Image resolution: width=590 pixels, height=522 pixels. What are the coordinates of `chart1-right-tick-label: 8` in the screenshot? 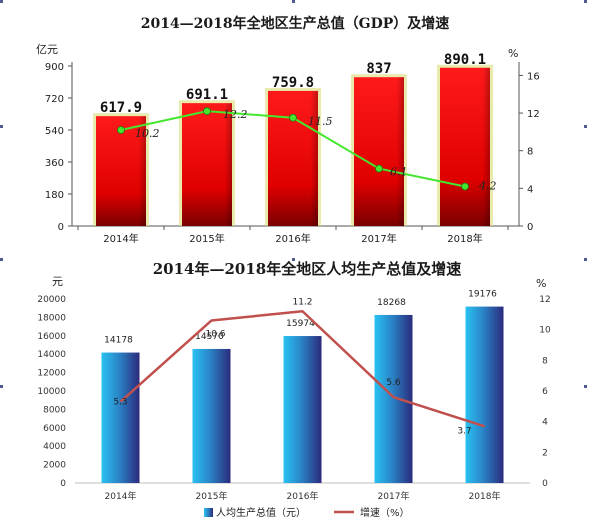 It's located at (530, 152).